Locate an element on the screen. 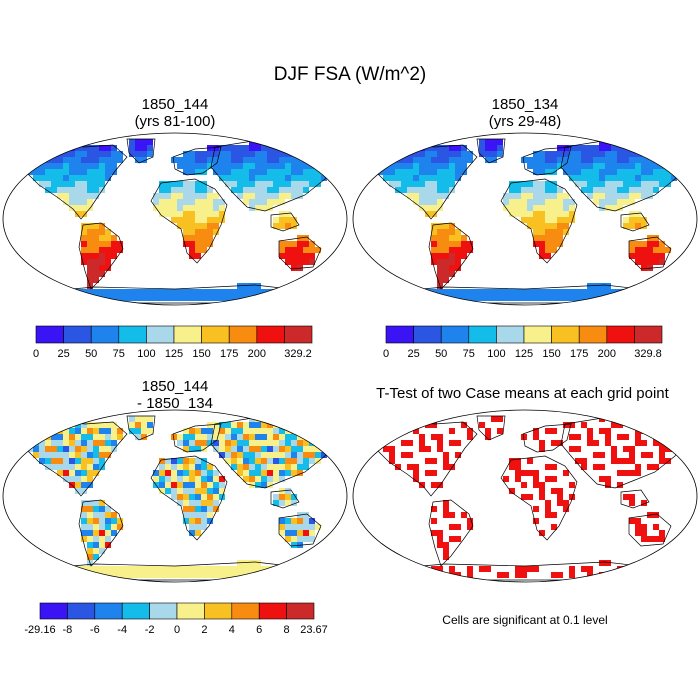 The width and height of the screenshot is (700, 700). coastline-australia is located at coordinates (300, 253).